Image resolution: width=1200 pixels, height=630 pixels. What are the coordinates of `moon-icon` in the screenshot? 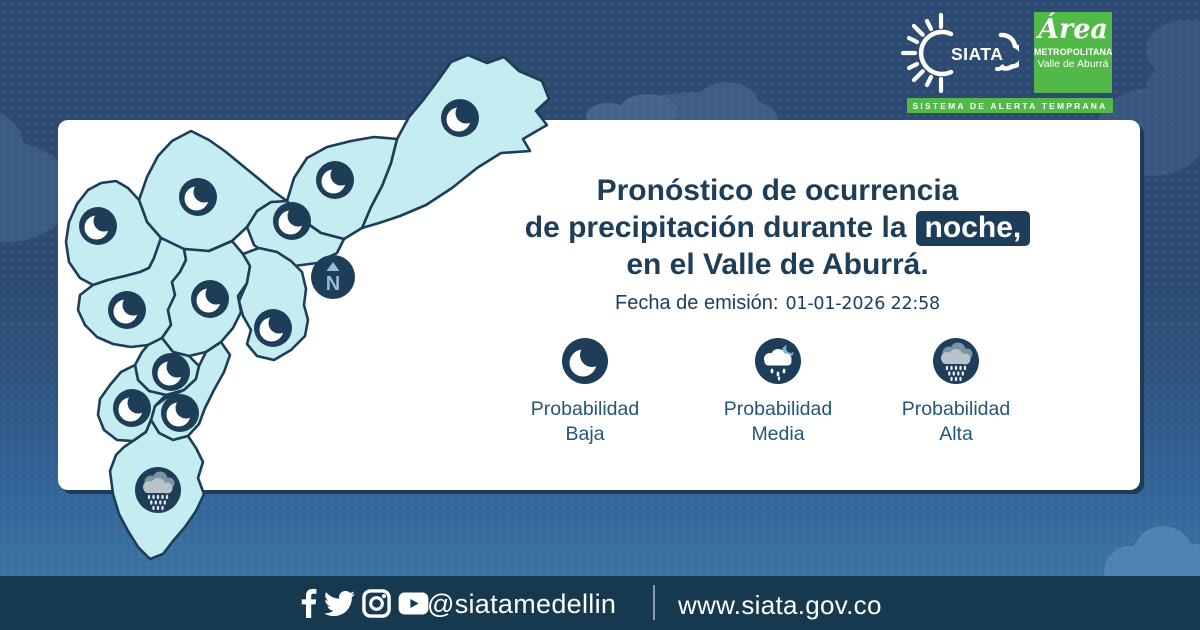 It's located at (585, 361).